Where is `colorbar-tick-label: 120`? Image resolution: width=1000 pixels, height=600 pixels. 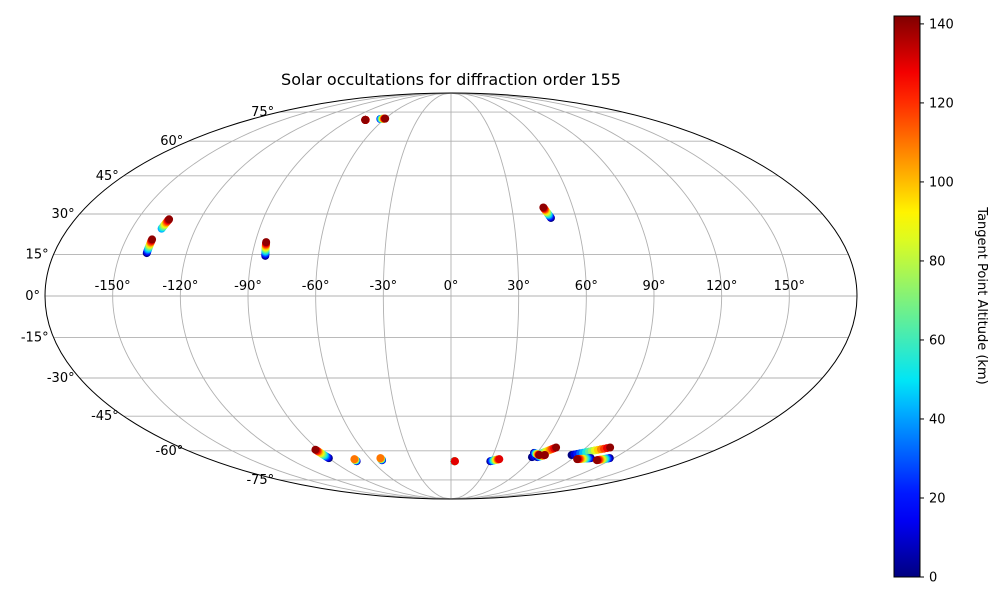 colorbar-tick-label: 120 is located at coordinates (941, 103).